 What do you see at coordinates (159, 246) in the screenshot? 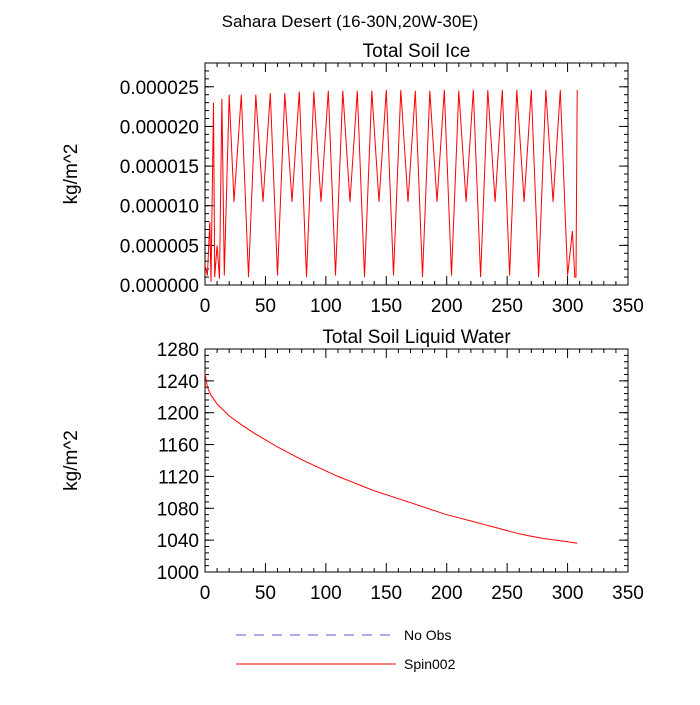
I see `y-tick-label: 0.000005` at bounding box center [159, 246].